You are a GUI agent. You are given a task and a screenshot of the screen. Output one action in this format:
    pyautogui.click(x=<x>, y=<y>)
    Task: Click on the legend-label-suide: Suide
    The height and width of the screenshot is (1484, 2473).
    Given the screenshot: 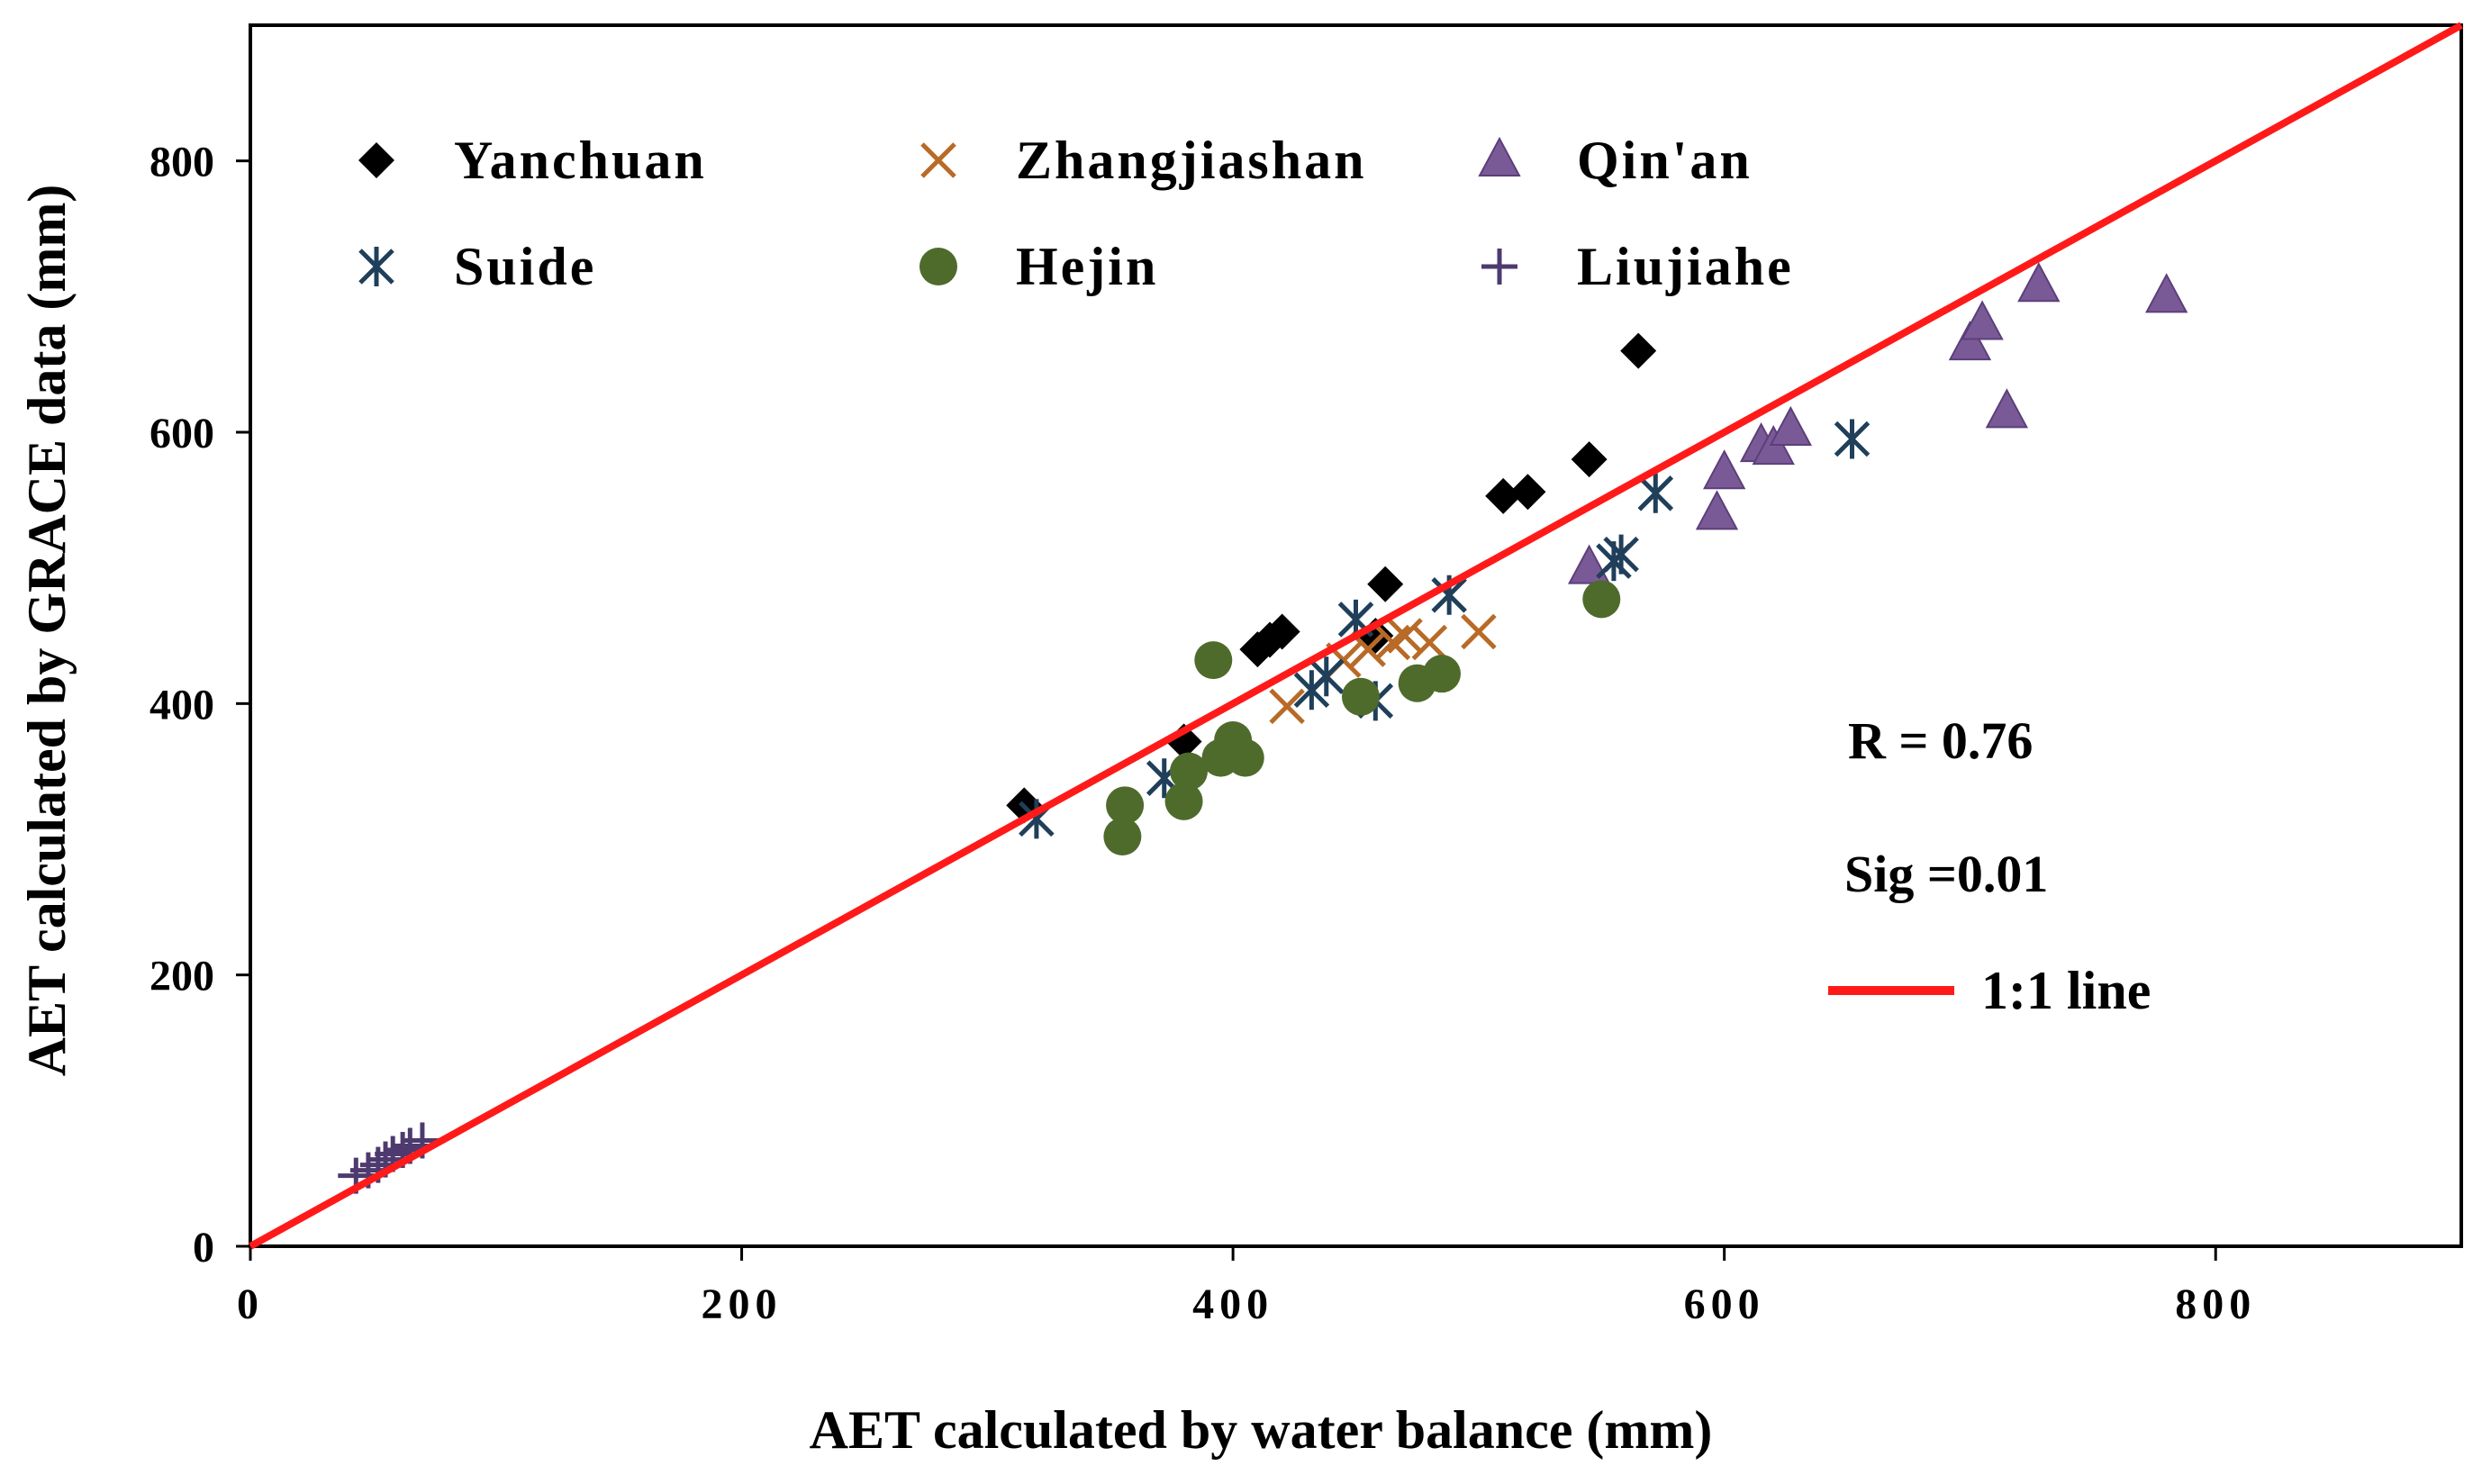 What is the action you would take?
    pyautogui.click(x=525, y=266)
    